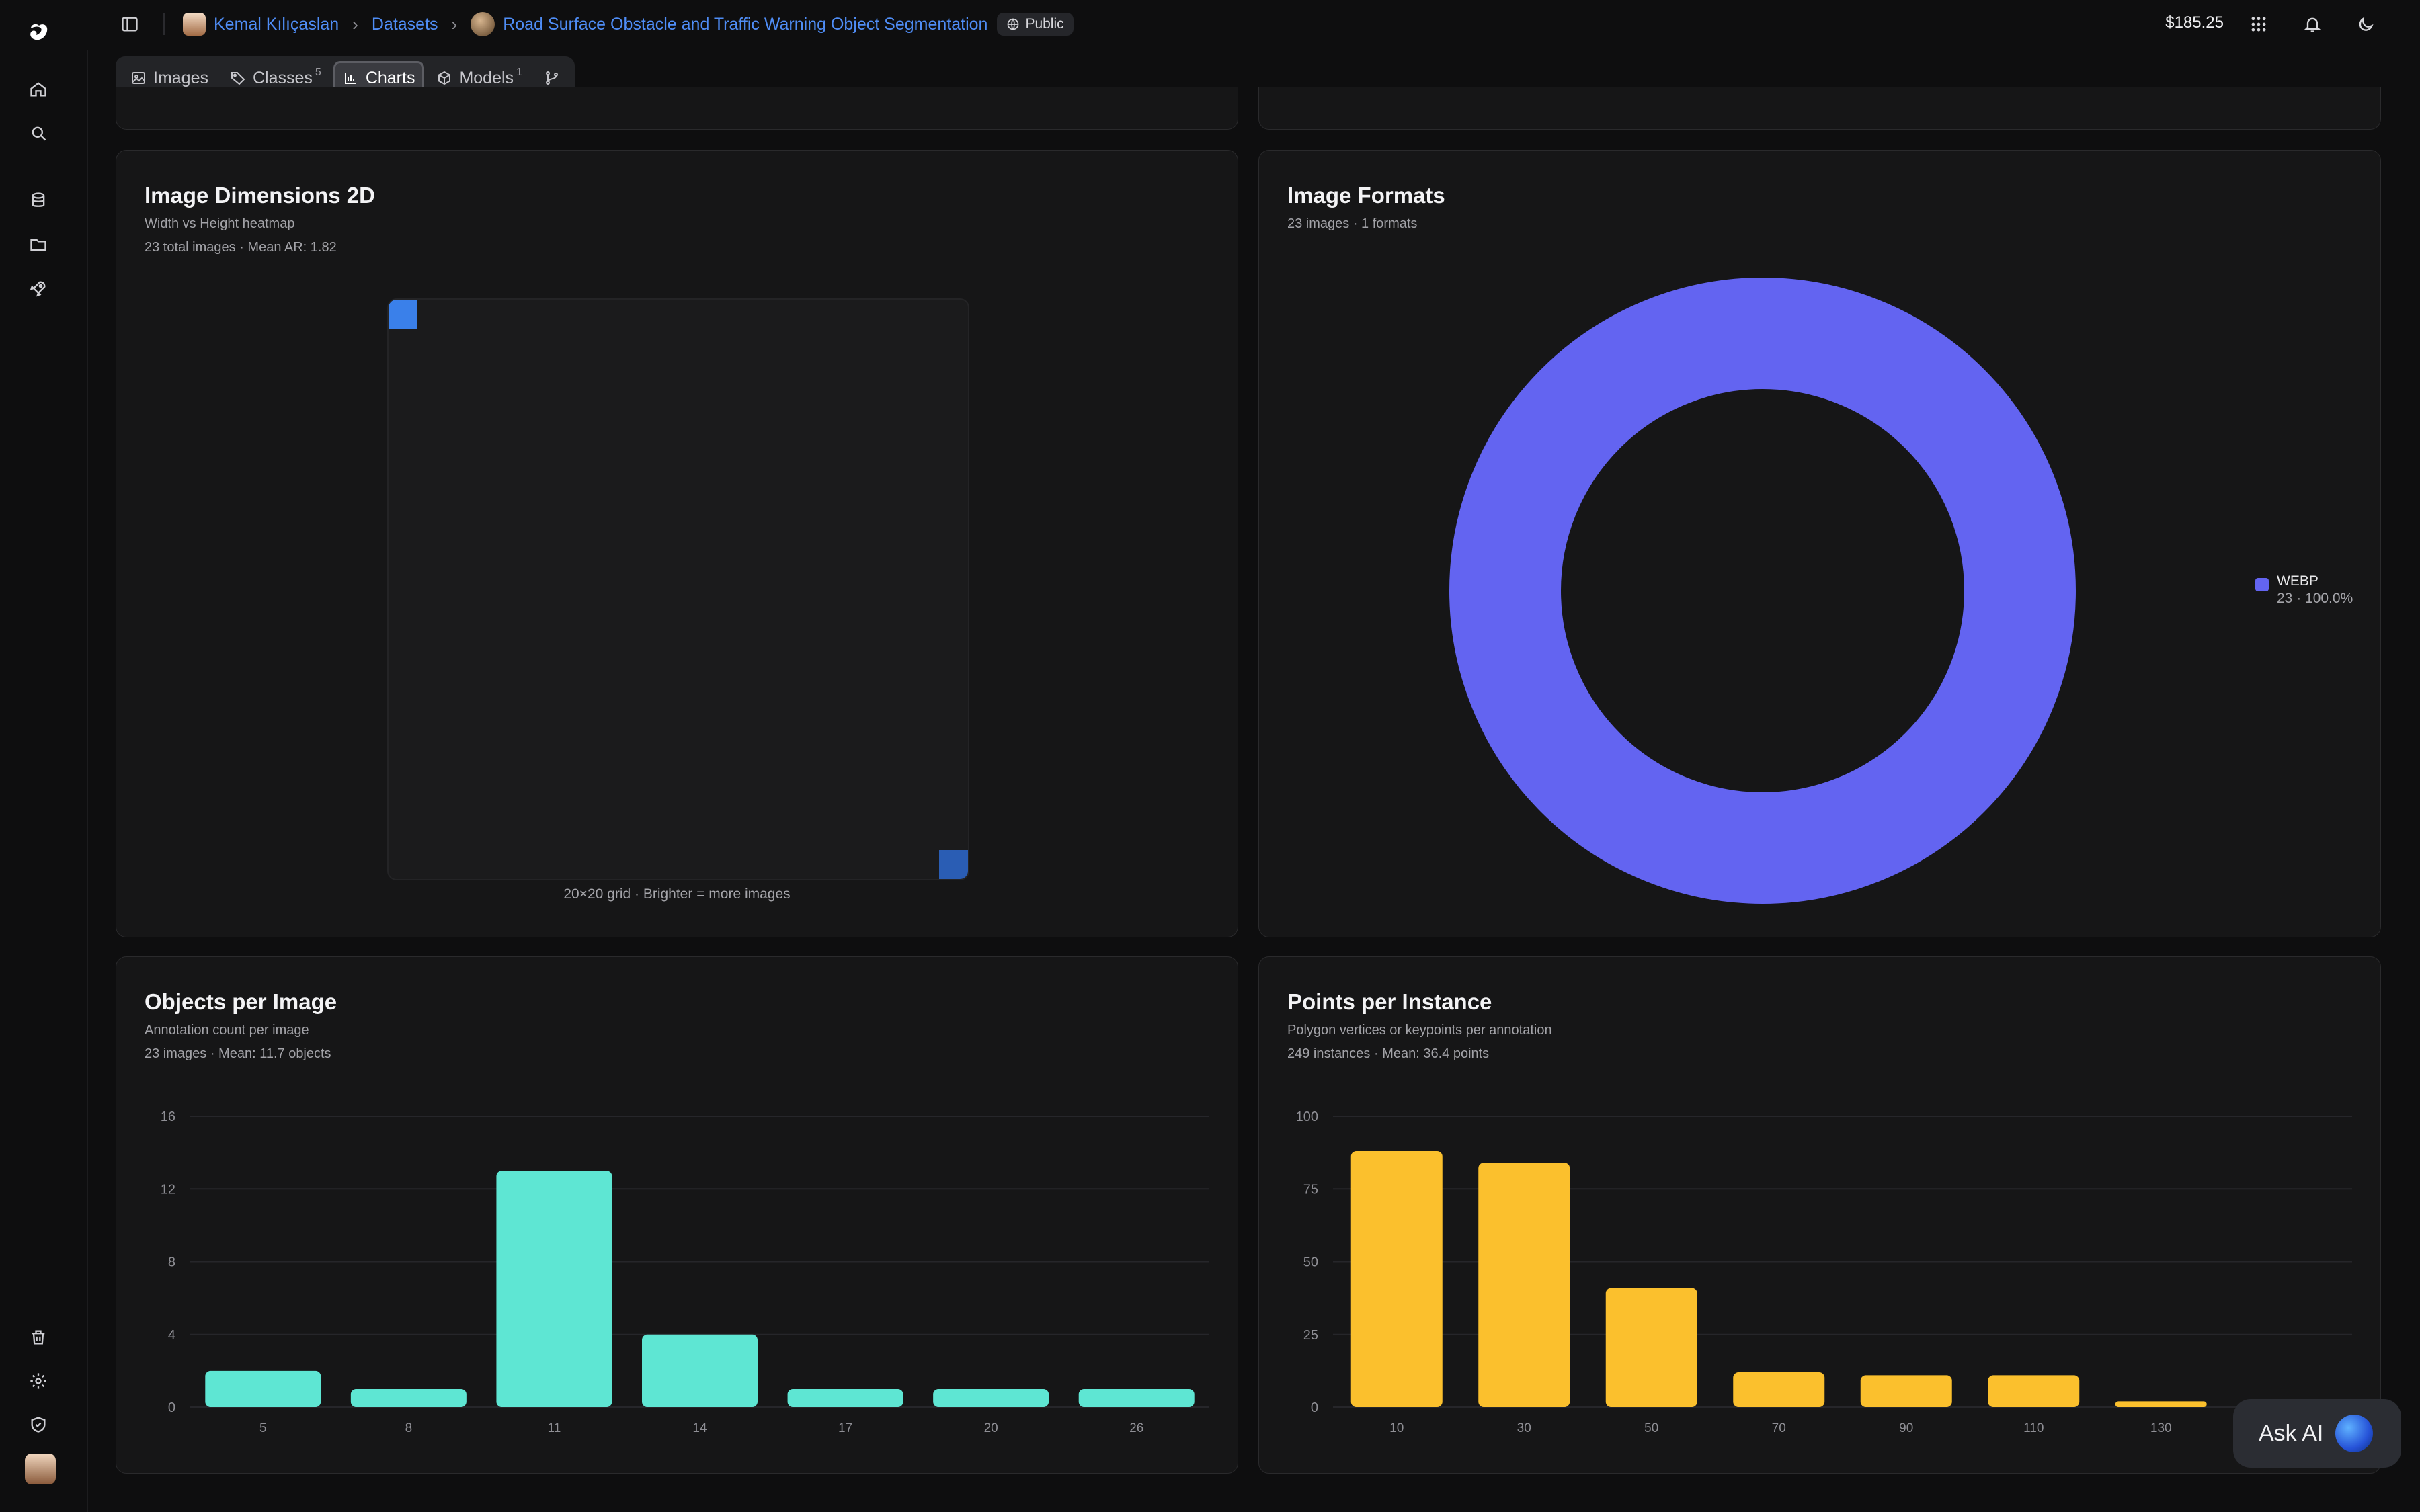 This screenshot has width=2420, height=1512. Describe the element at coordinates (1824, 1272) in the screenshot. I see `points-bar-chart: 02550751001030507090110130170` at that location.